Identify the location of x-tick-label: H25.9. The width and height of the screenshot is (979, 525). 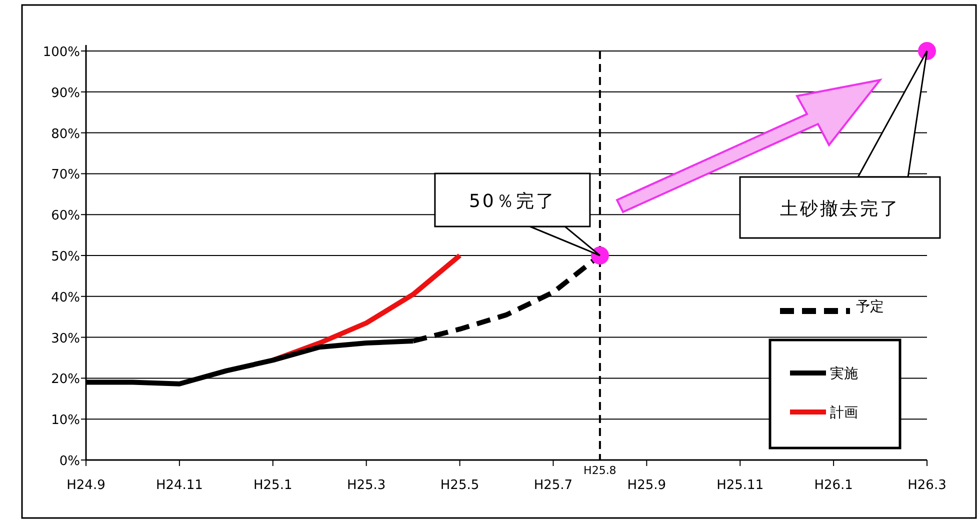
(646, 485).